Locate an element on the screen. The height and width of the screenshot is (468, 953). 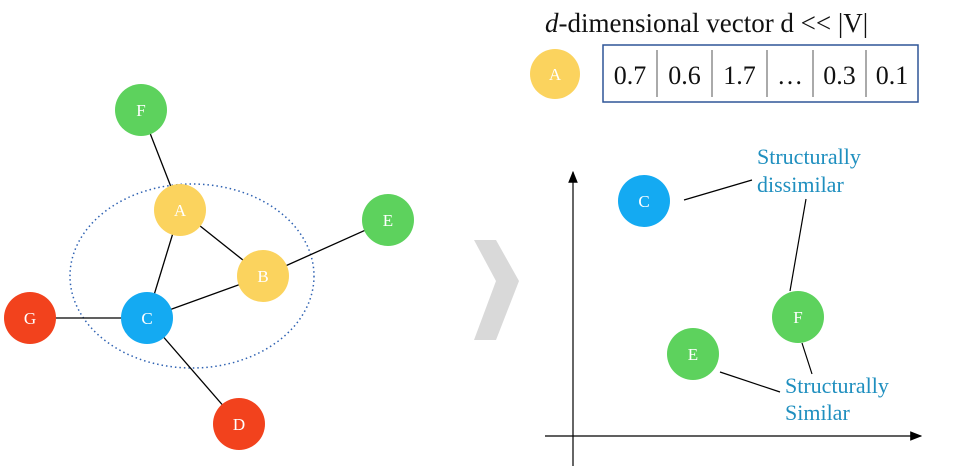
graph-node-e: E is located at coordinates (388, 220).